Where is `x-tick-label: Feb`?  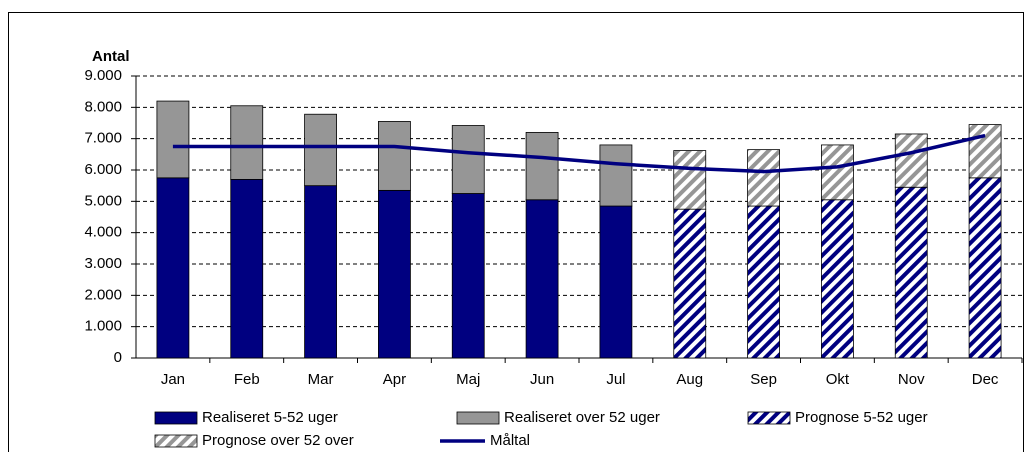 x-tick-label: Feb is located at coordinates (247, 379).